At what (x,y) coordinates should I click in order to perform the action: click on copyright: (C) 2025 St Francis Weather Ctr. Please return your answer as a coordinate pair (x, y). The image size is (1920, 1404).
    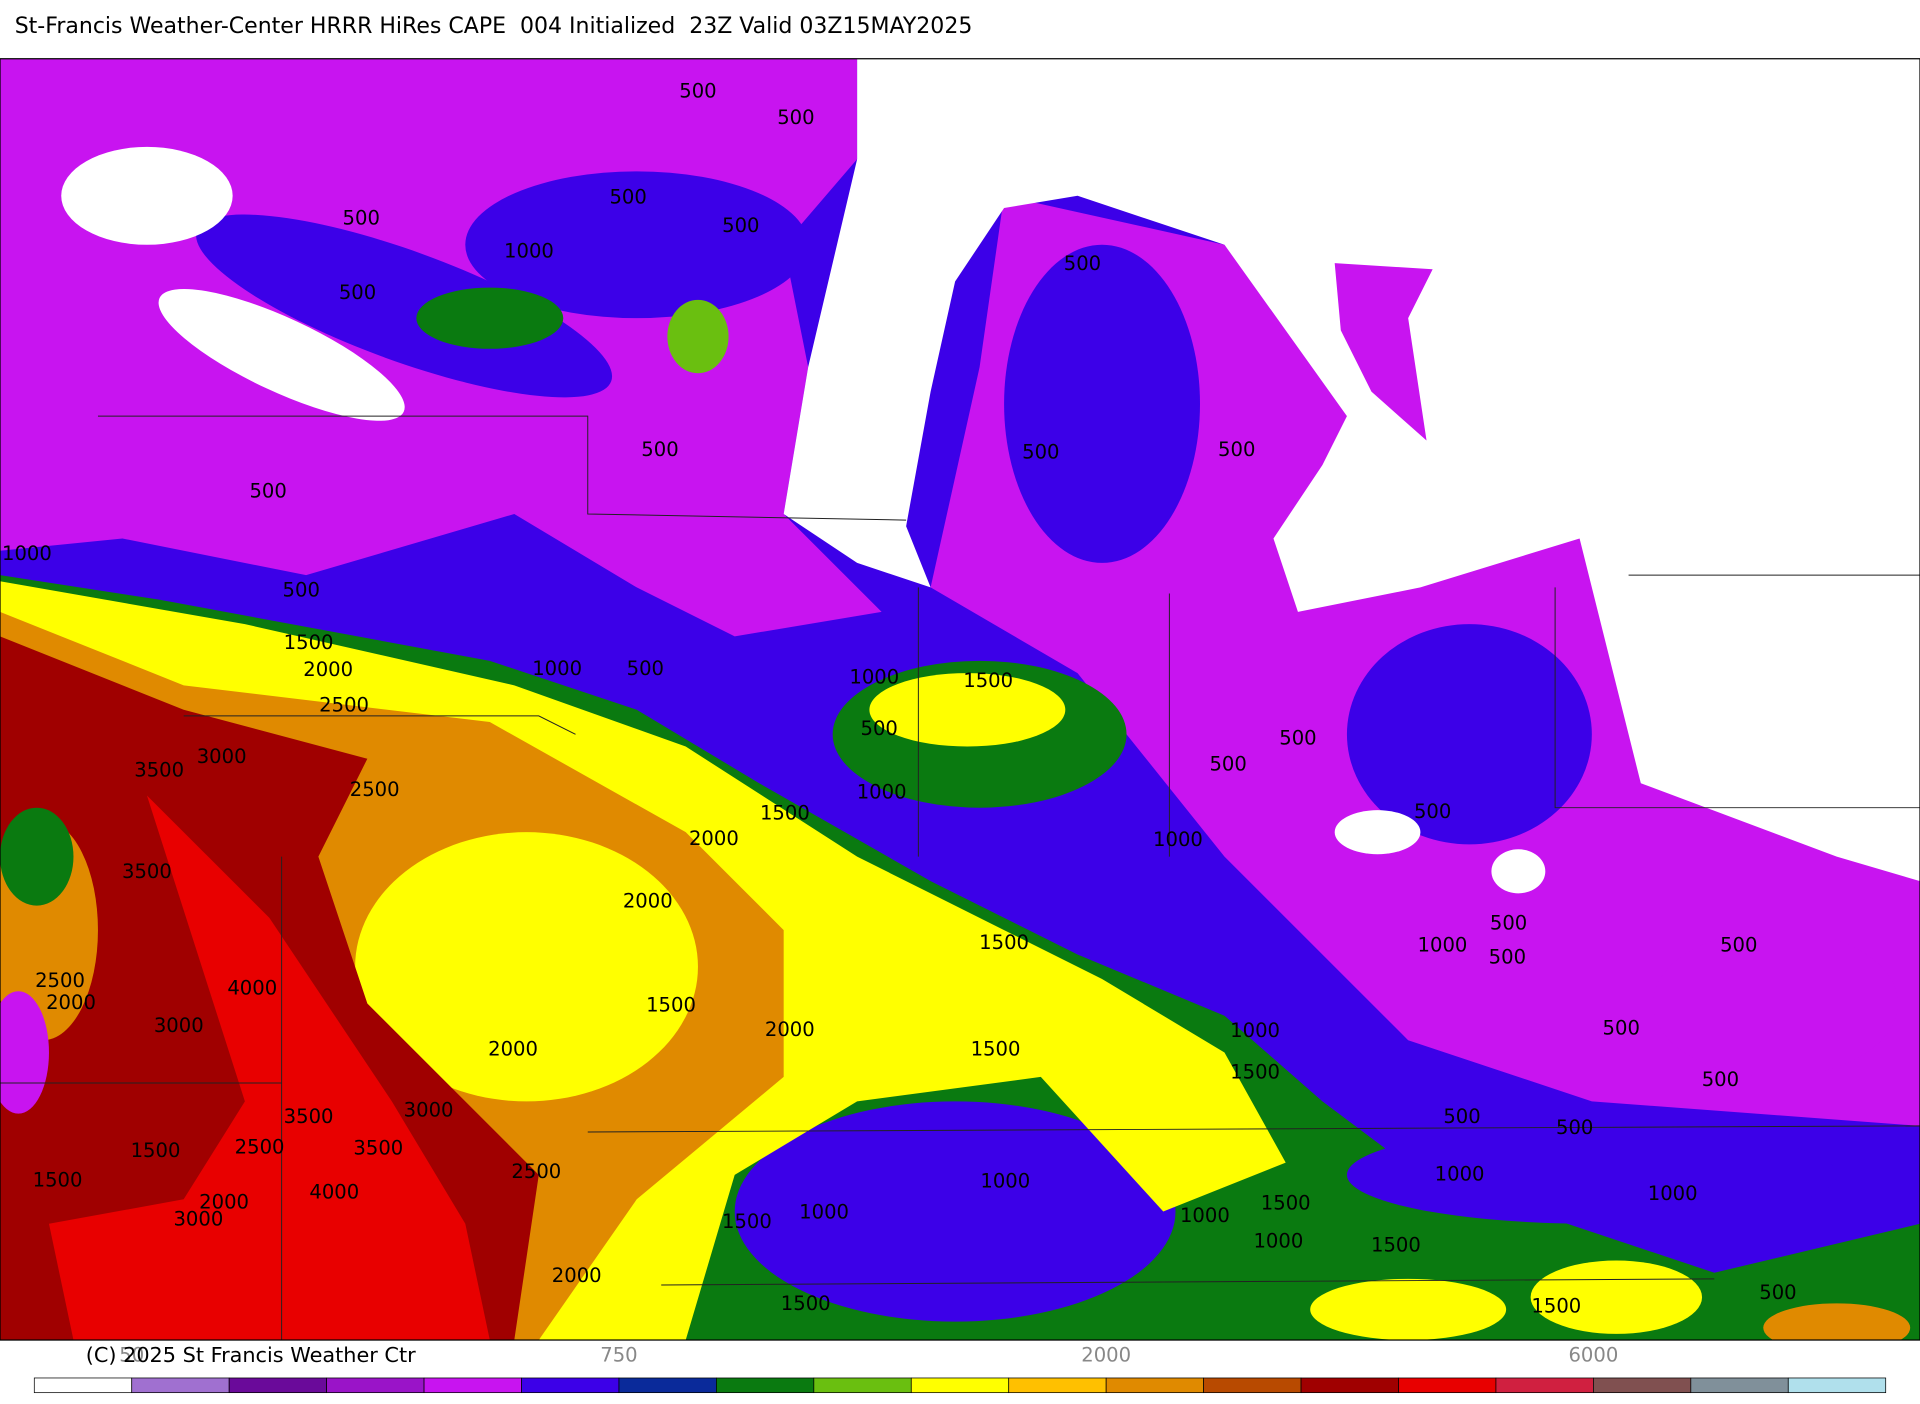
    Looking at the image, I should click on (251, 1355).